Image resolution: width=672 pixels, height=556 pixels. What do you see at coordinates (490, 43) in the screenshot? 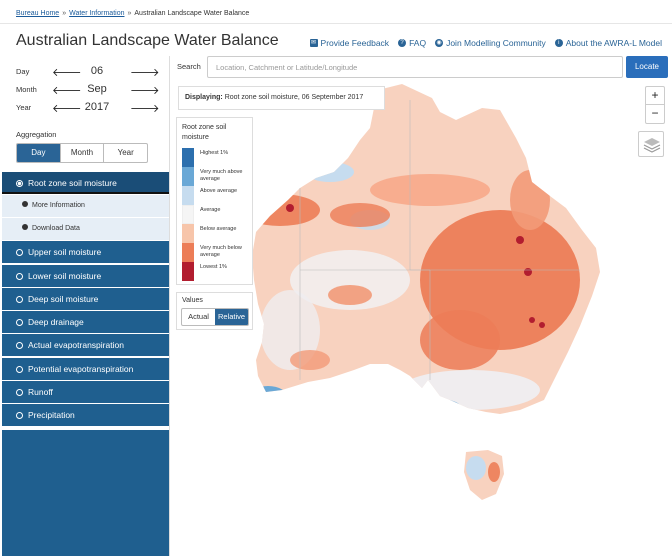
I see `join-community-link: ◉ Join Modelling Community` at bounding box center [490, 43].